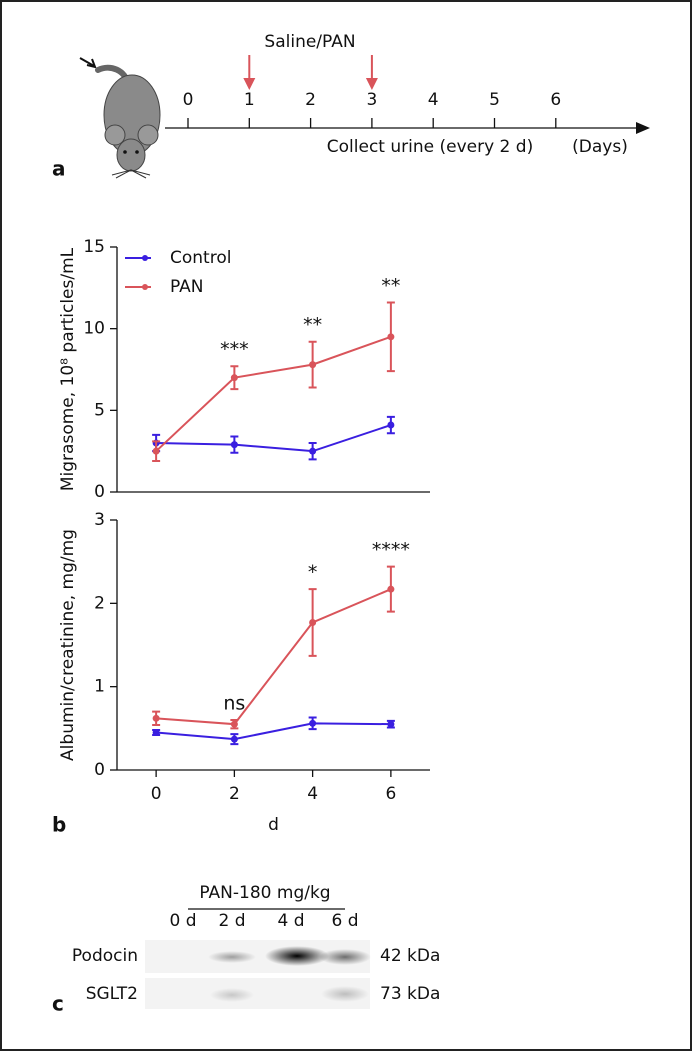 This screenshot has height=1051, width=692. What do you see at coordinates (182, 921) in the screenshot?
I see `lane-label: 0 d` at bounding box center [182, 921].